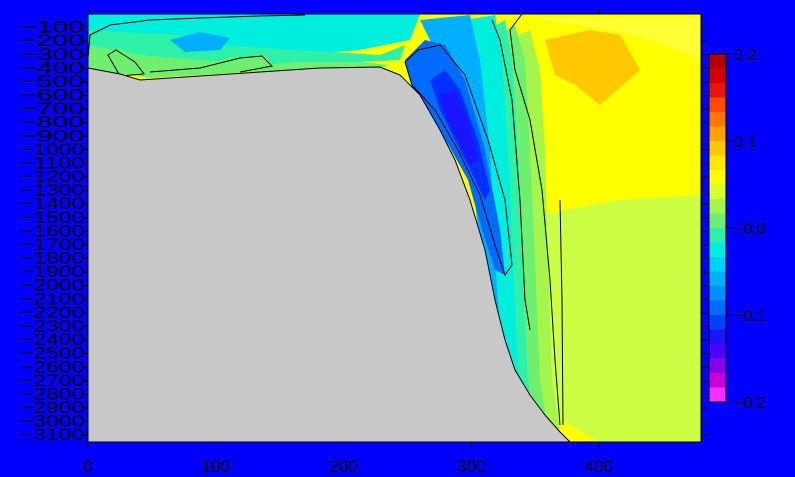 This screenshot has width=795, height=477. Describe the element at coordinates (52, 203) in the screenshot. I see `y-tick-label: −1400` at that location.